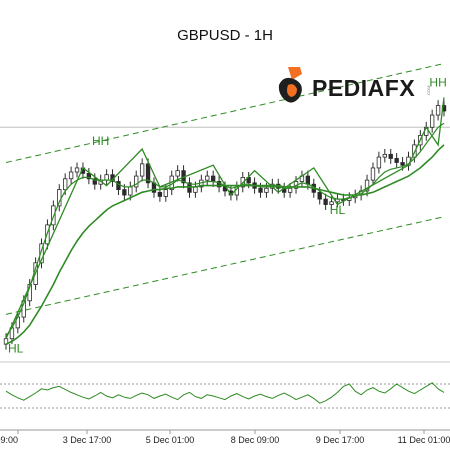  Describe the element at coordinates (428, 91) in the screenshot. I see `logo-suffix-text: .COM` at that location.